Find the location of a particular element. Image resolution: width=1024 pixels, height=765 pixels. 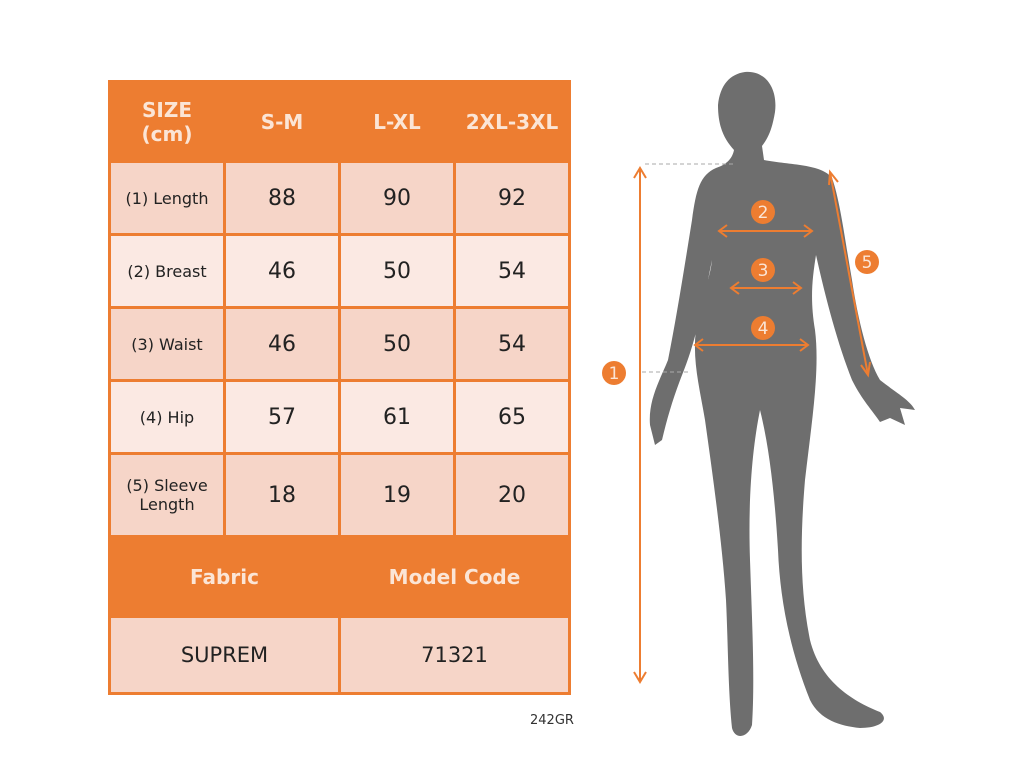

table-row: (5) Sleeve Length 18 19 20 is located at coordinates (339, 495).